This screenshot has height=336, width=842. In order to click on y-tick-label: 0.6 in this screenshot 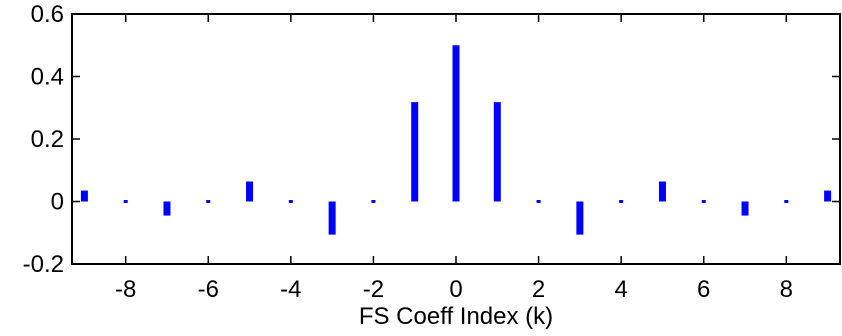, I will do `click(47, 14)`.